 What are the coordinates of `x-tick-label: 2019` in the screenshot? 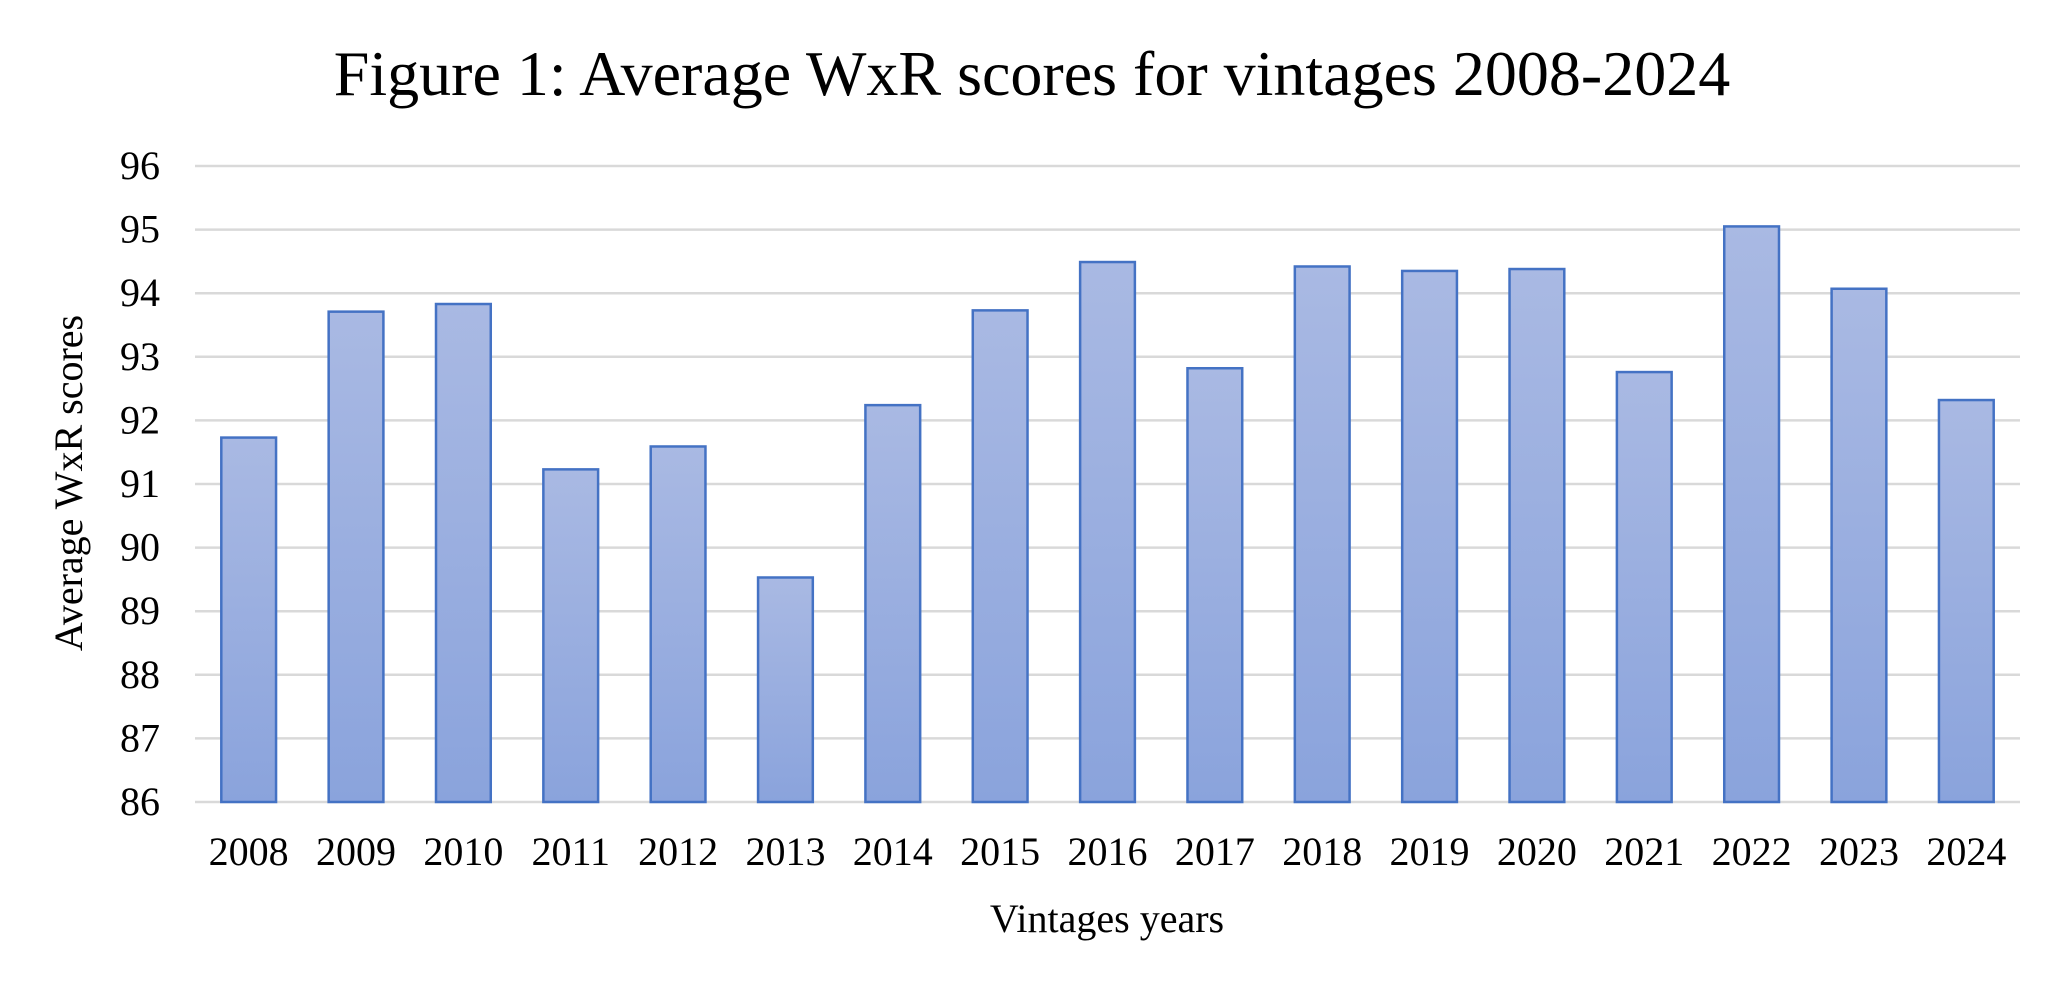 It's located at (1430, 851).